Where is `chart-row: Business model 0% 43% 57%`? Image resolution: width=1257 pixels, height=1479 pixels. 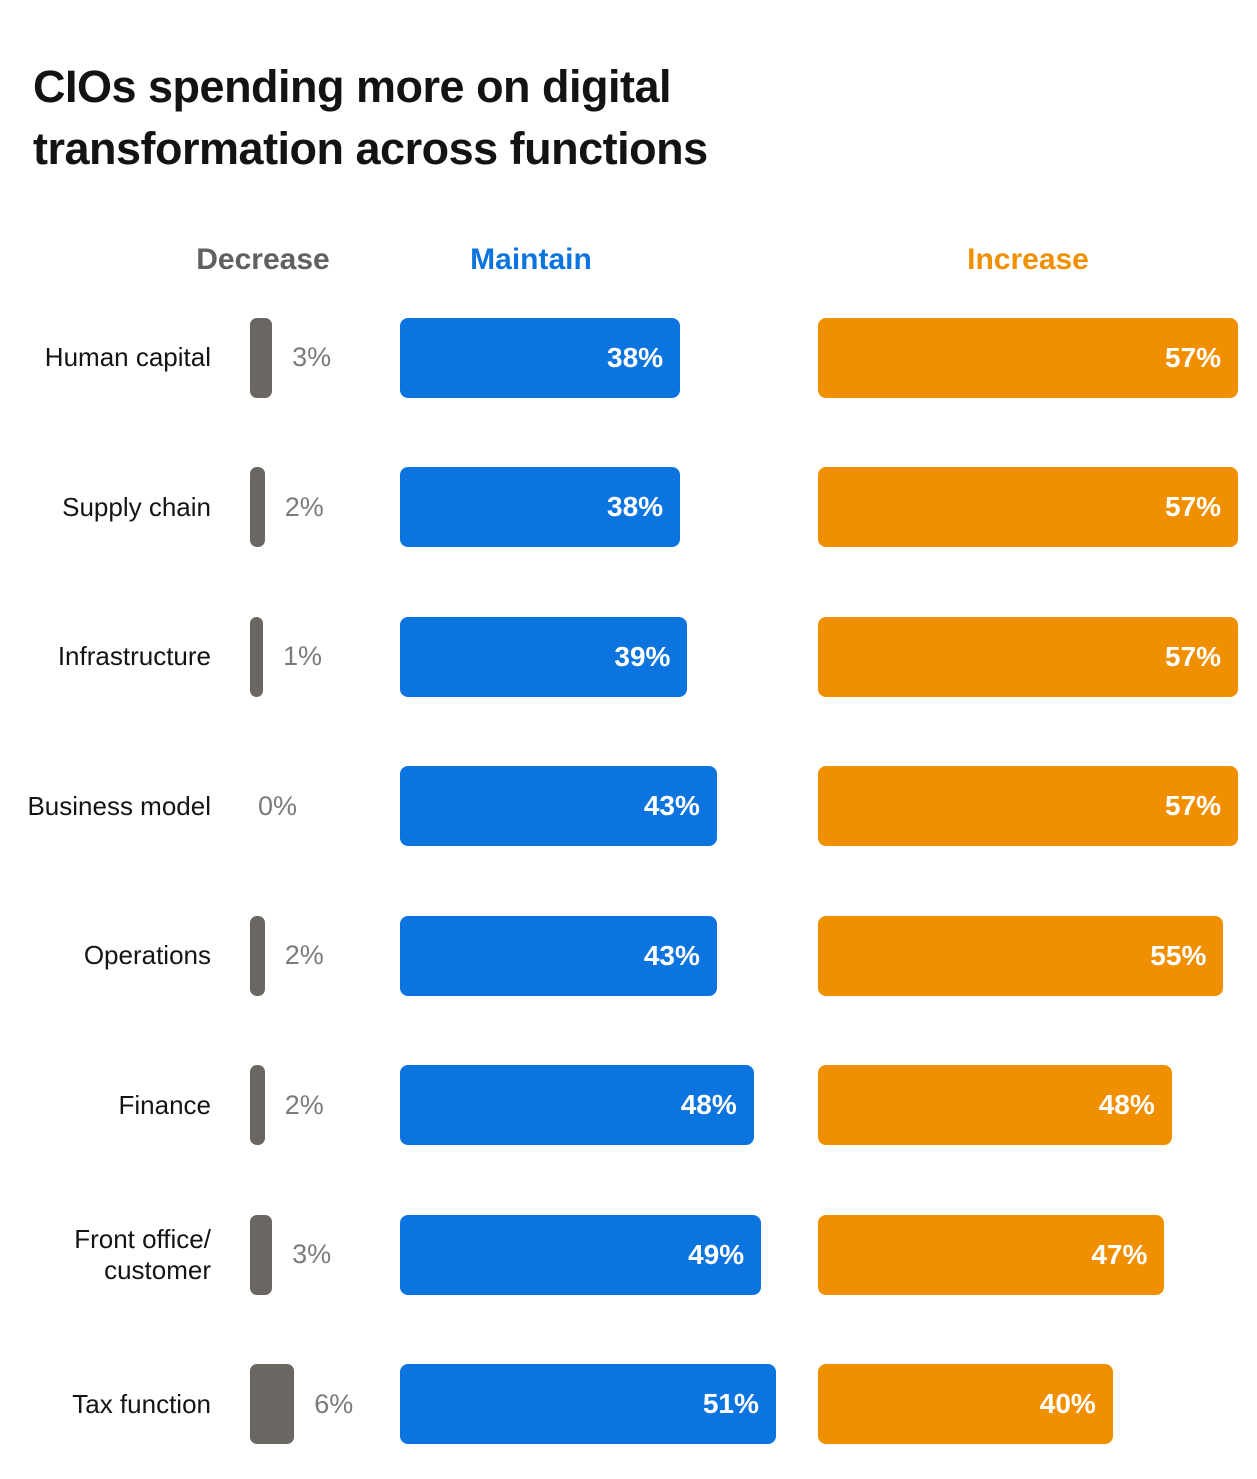 chart-row: Business model 0% 43% 57% is located at coordinates (628, 807).